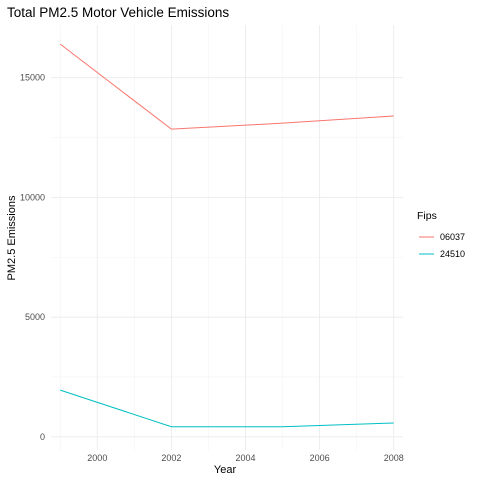  Describe the element at coordinates (32, 78) in the screenshot. I see `y-tick-label: 15000` at that location.